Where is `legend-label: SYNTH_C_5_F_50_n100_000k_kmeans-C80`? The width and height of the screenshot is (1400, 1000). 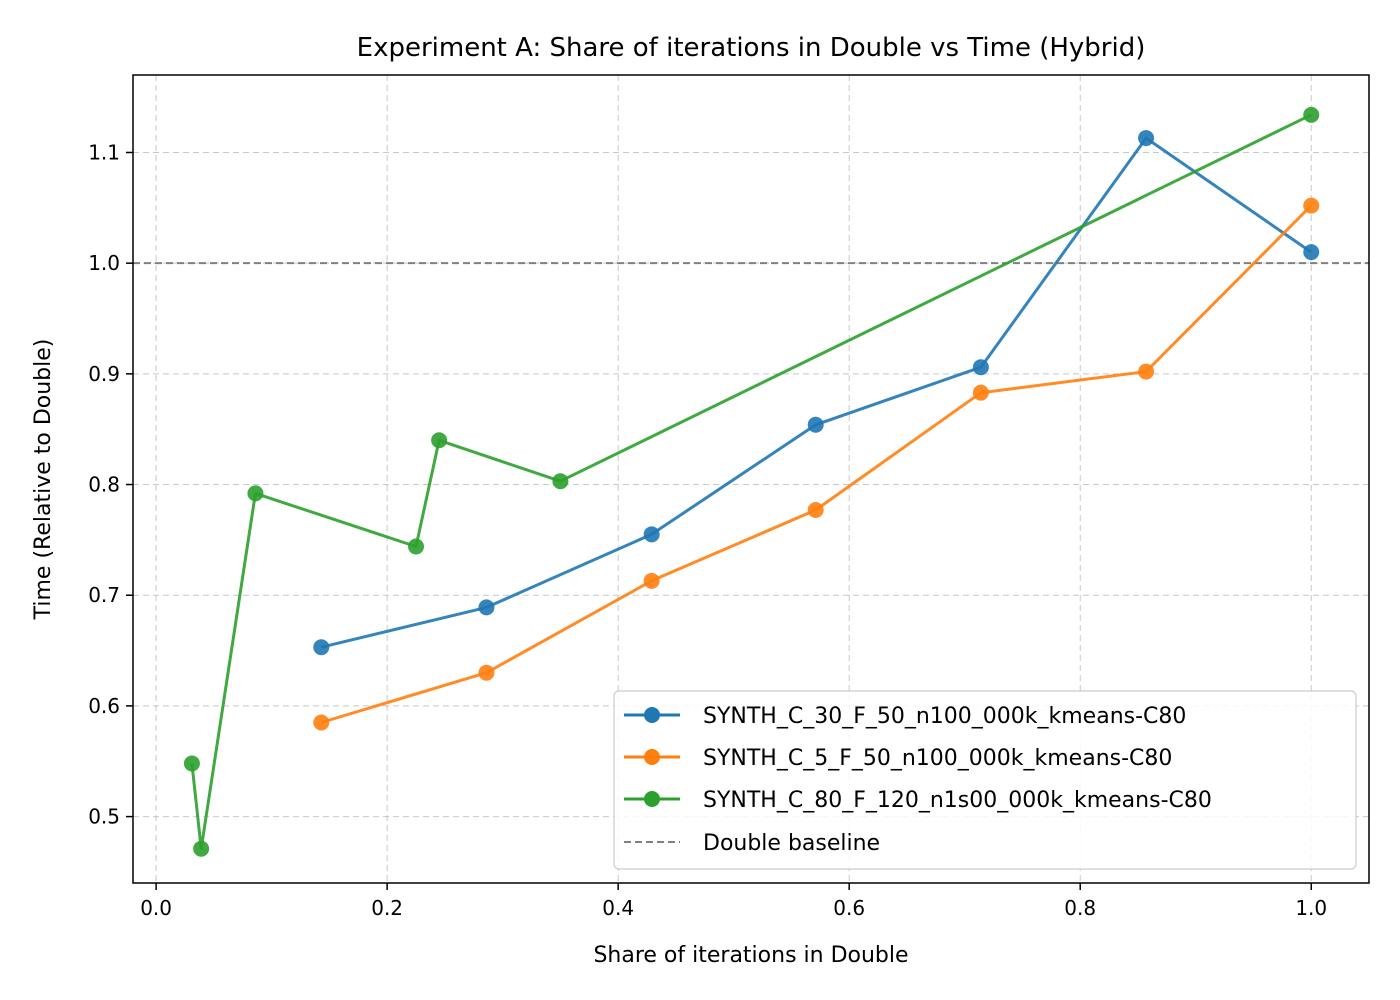
legend-label: SYNTH_C_5_F_50_n100_000k_kmeans-C80 is located at coordinates (937, 758).